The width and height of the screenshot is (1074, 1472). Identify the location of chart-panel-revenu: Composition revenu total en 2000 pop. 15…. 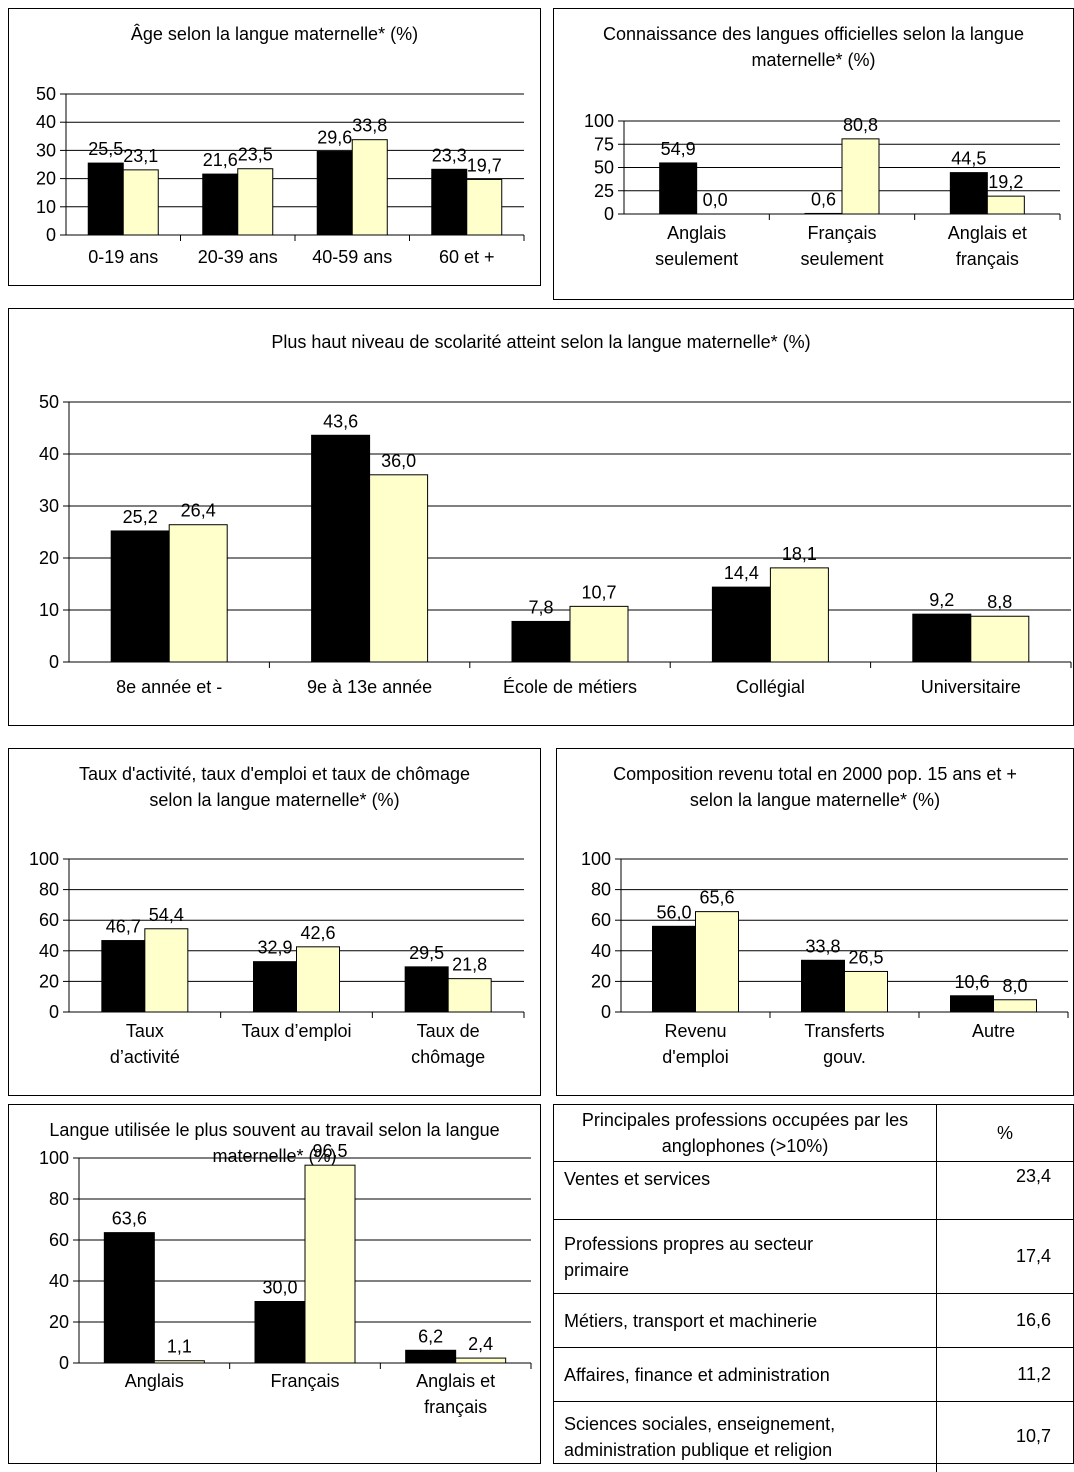
(815, 922).